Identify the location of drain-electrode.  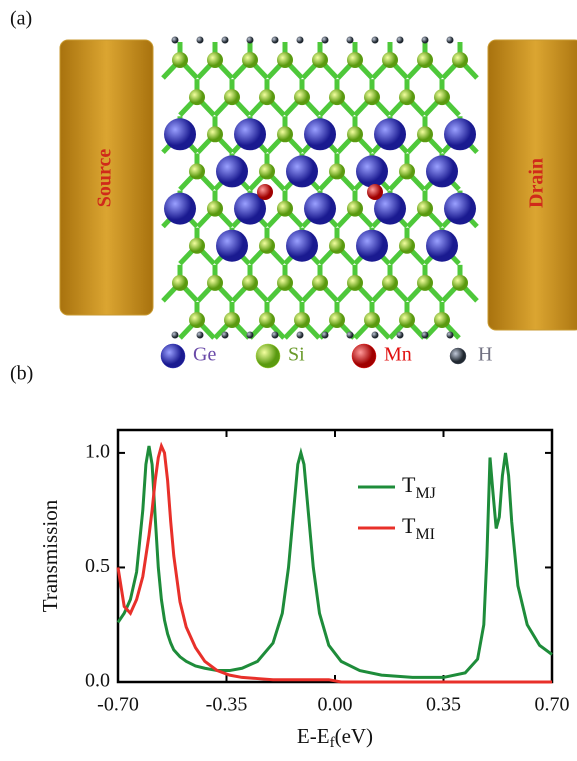
(532, 185).